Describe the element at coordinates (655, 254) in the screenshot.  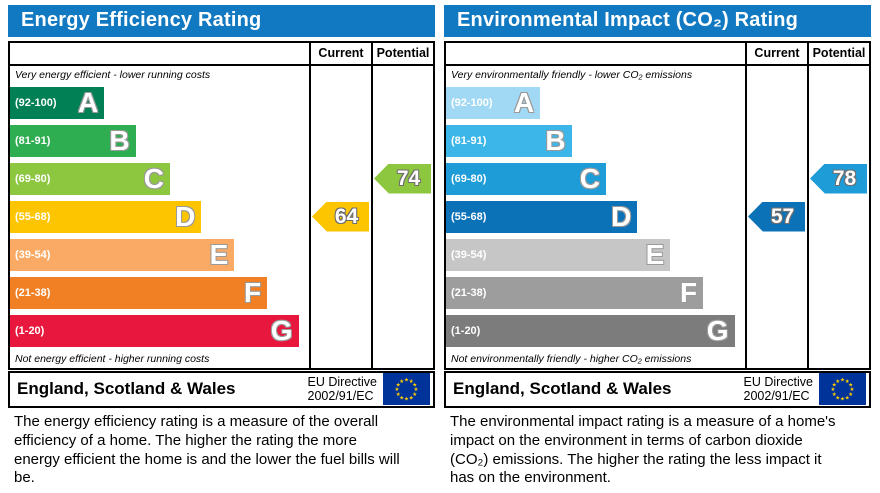
I see `band-letter: E` at that location.